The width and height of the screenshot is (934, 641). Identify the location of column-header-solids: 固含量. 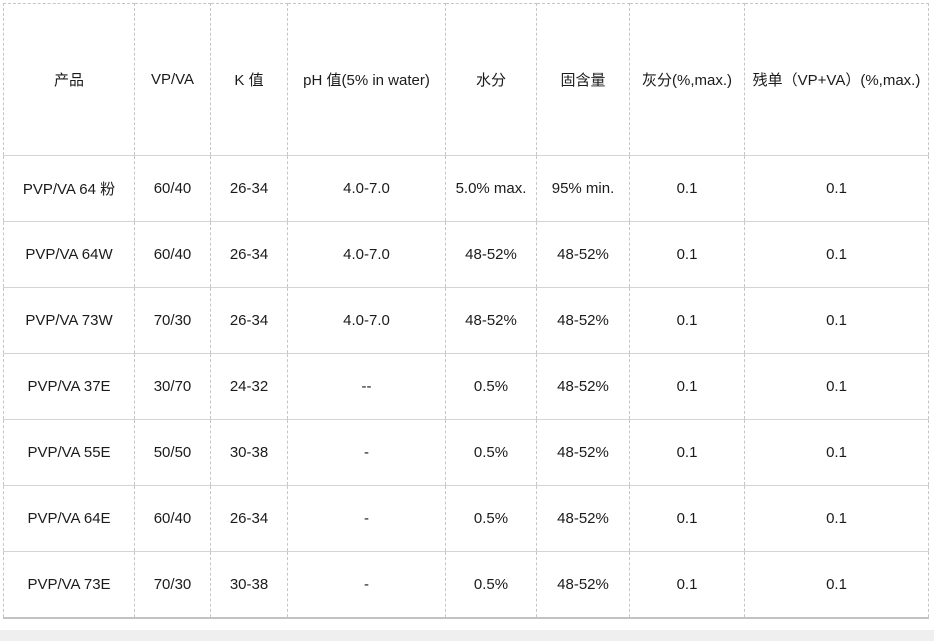
(583, 79).